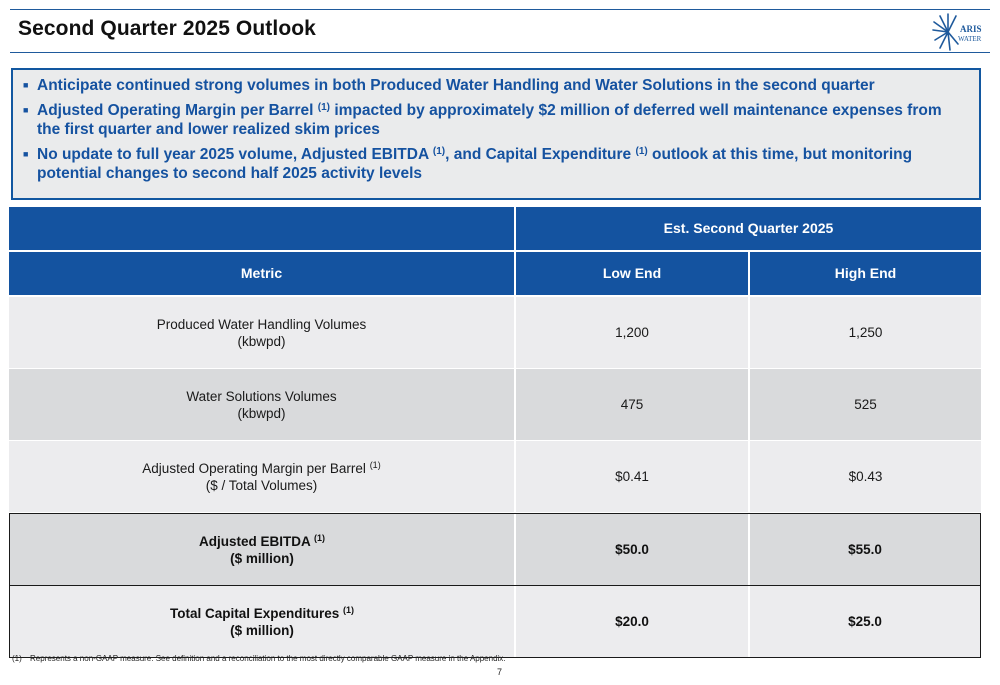 The image size is (1000, 685). I want to click on column-header-high: High End, so click(865, 273).